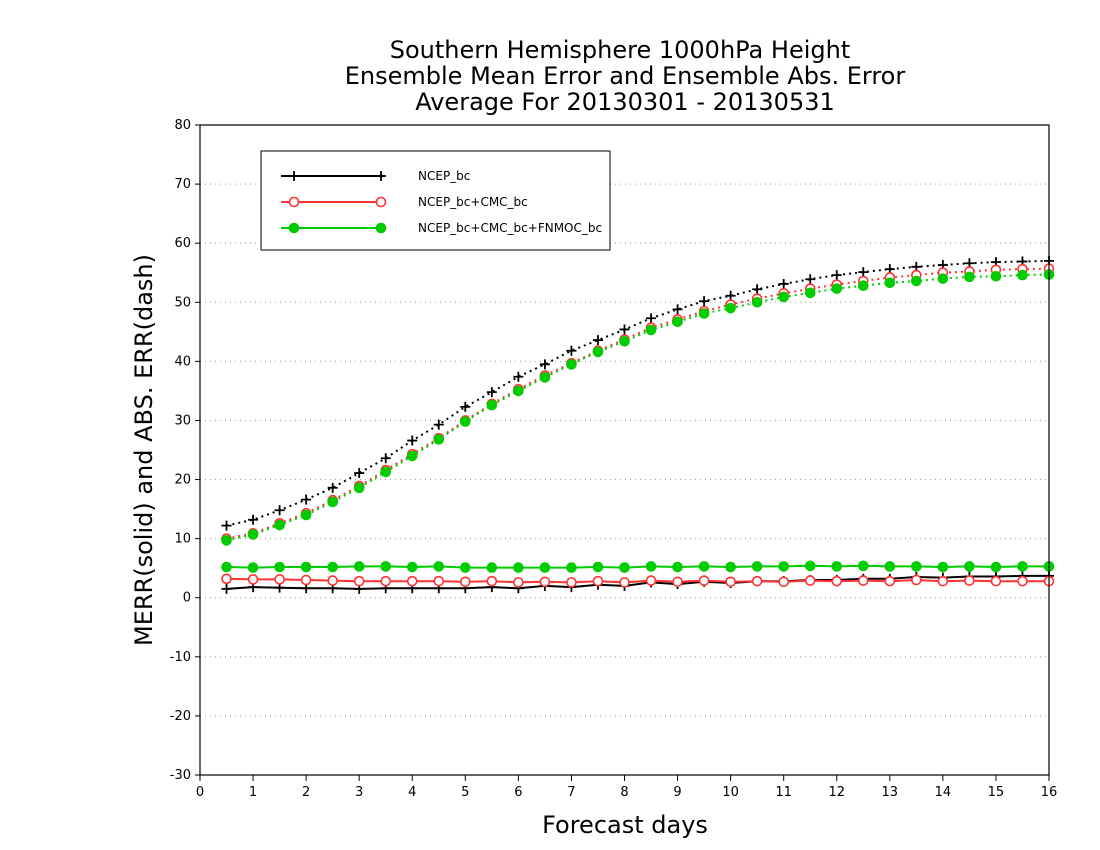 The width and height of the screenshot is (1100, 850). Describe the element at coordinates (182, 539) in the screenshot. I see `y-tick-label: 10` at that location.